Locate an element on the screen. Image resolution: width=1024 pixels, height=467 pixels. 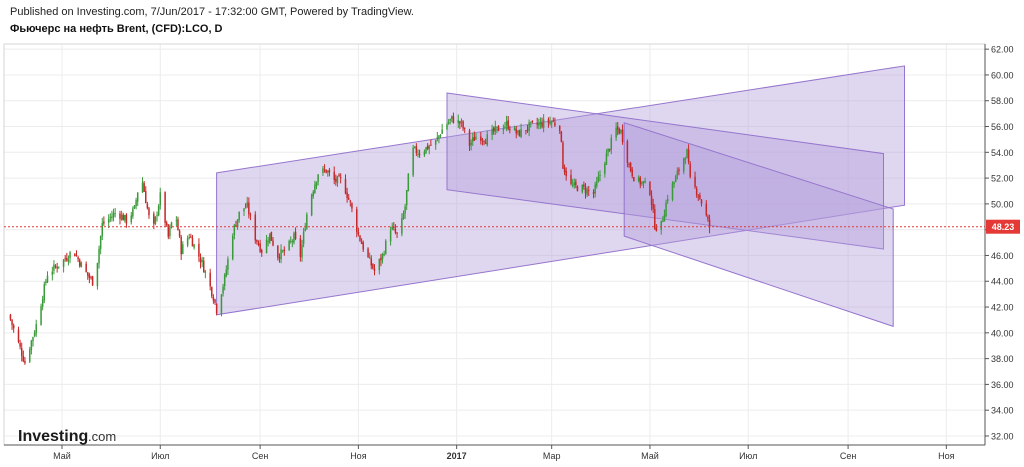
y-tick-label: 54.00 is located at coordinates (1002, 153).